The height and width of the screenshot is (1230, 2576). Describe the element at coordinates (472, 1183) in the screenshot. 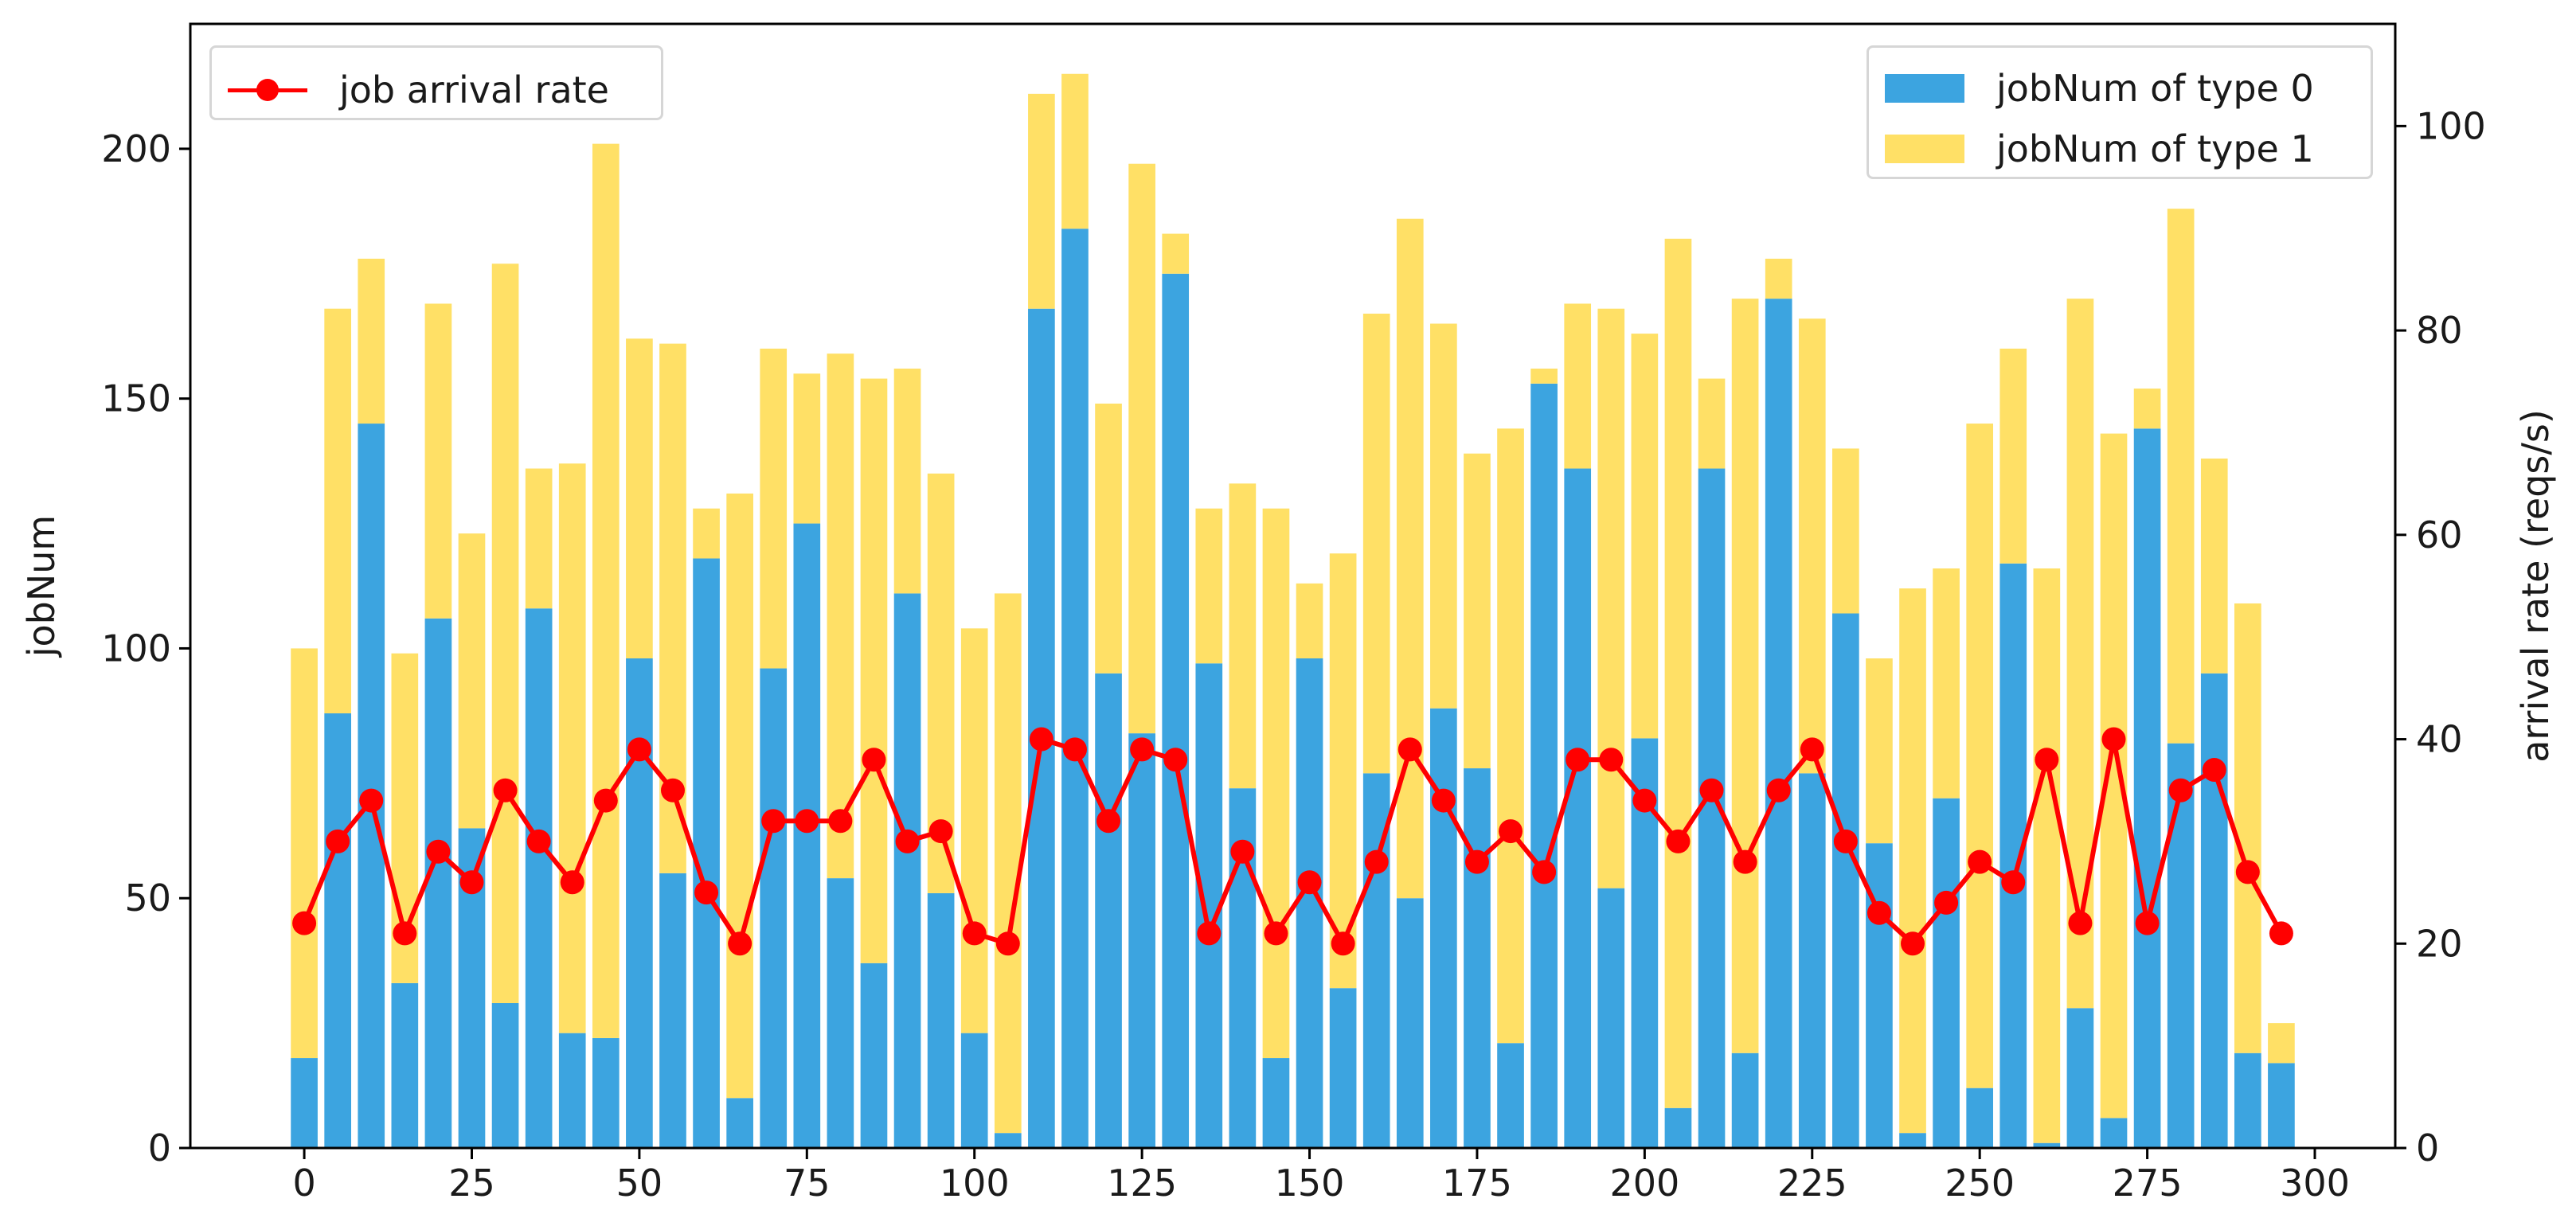

I see `x-tick-label: 25` at that location.